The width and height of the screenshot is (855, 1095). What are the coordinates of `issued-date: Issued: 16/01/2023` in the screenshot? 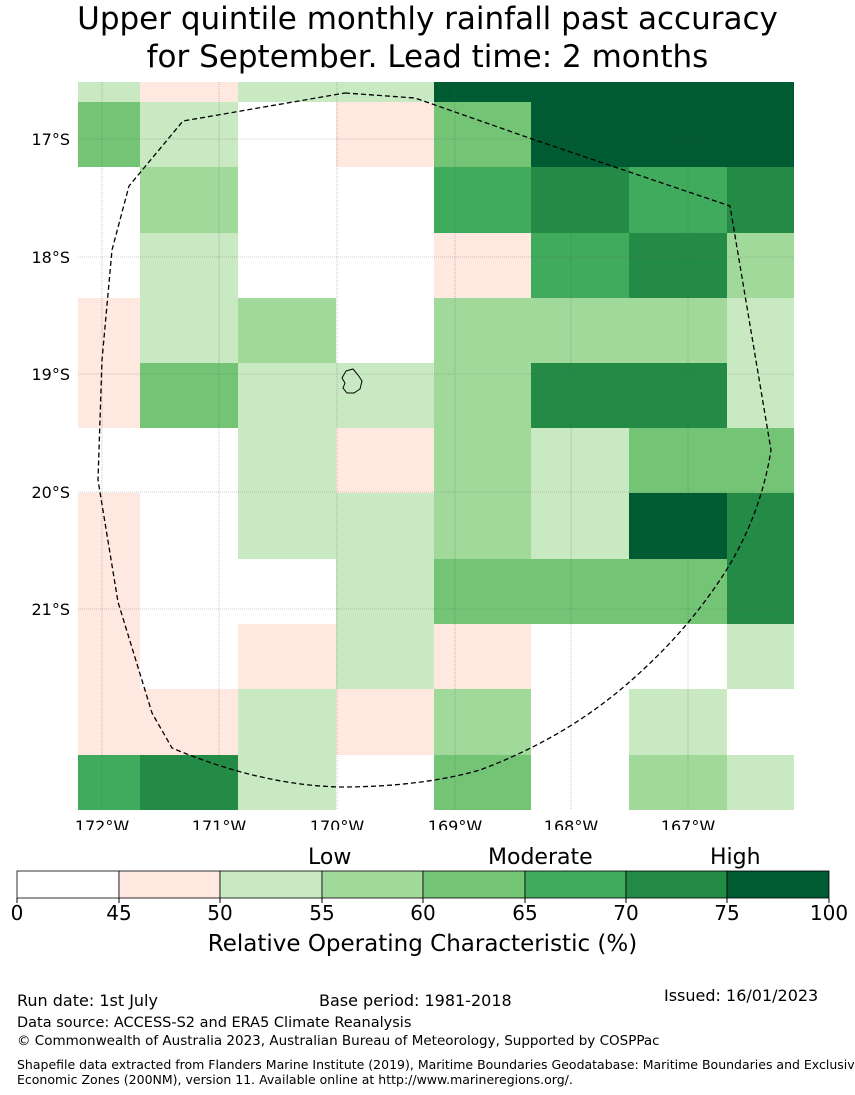 It's located at (741, 995).